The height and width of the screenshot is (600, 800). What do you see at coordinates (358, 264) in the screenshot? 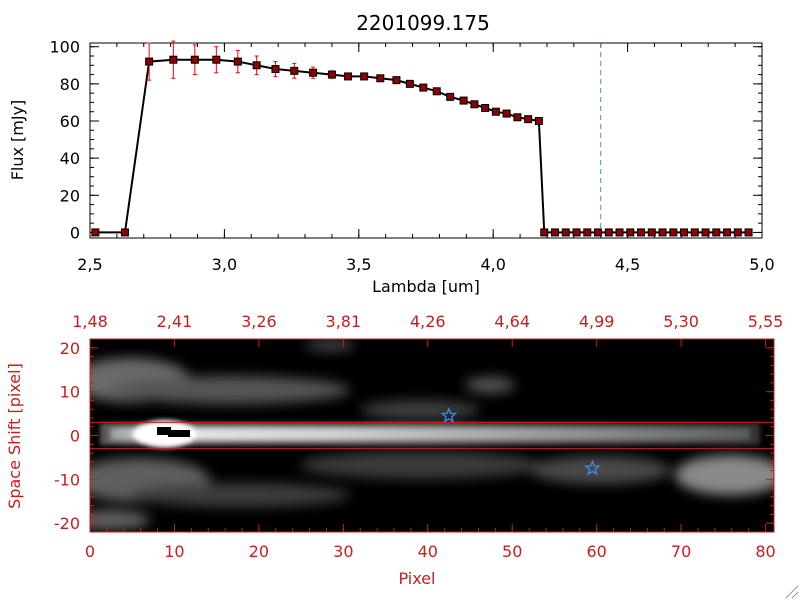
I see `spectrum-x-tick-label: 3,5` at bounding box center [358, 264].